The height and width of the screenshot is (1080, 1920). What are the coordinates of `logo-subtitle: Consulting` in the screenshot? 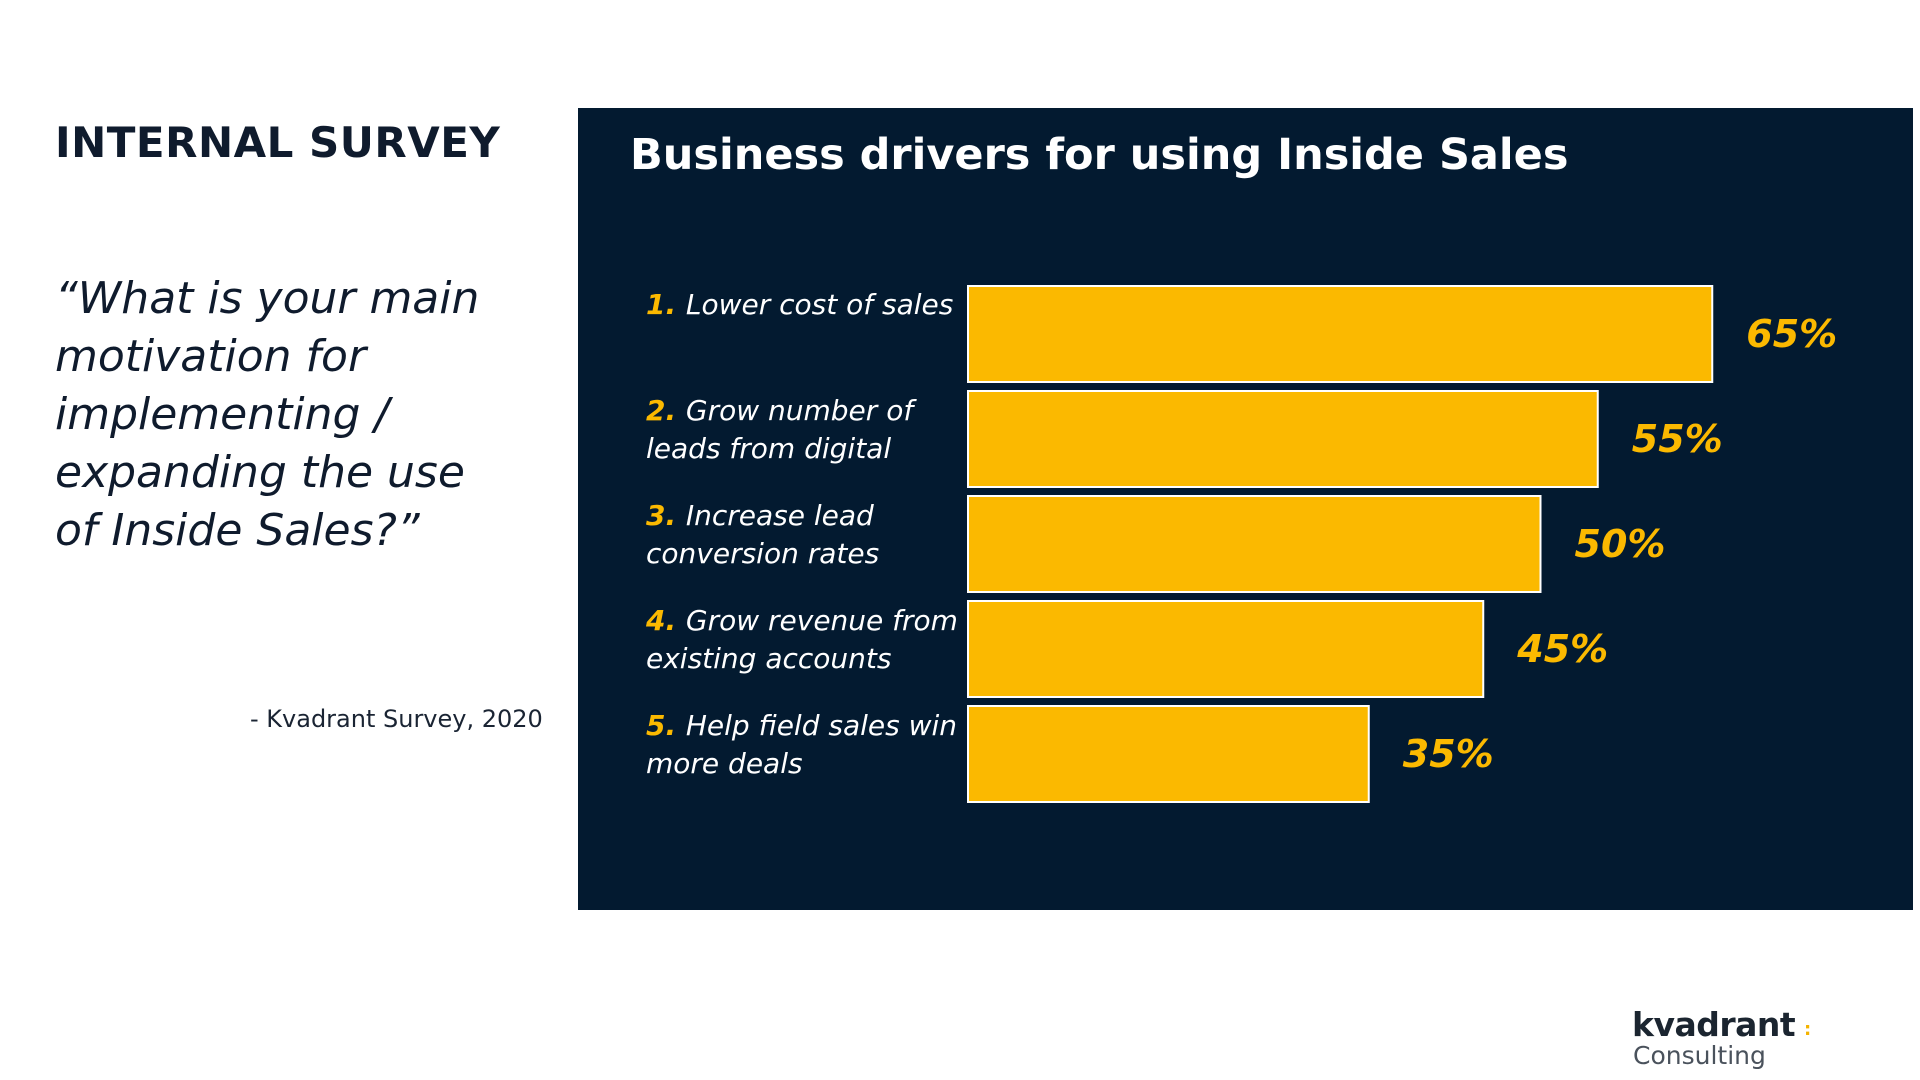 It's located at (1699, 1055).